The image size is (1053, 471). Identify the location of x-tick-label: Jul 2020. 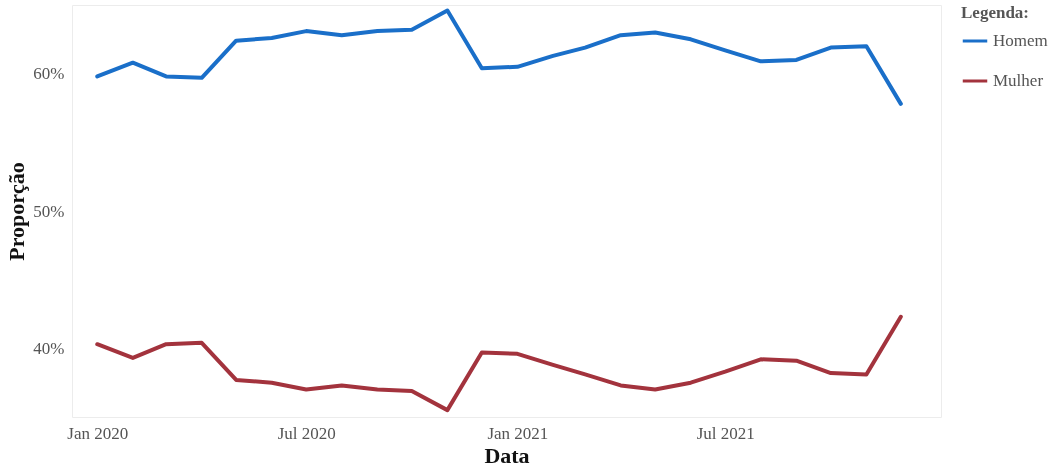
(306, 433).